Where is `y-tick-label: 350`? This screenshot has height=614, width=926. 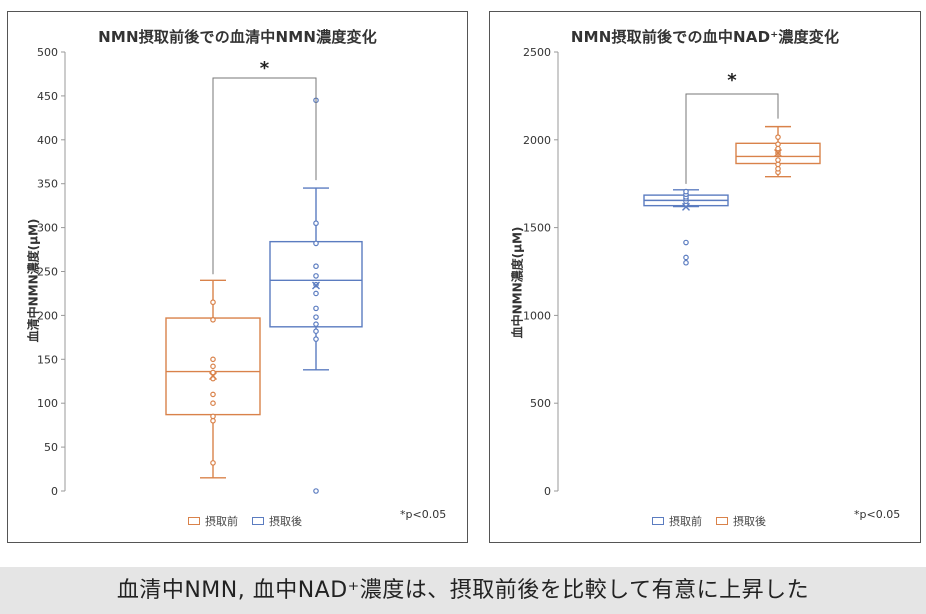
y-tick-label: 350 is located at coordinates (47, 184).